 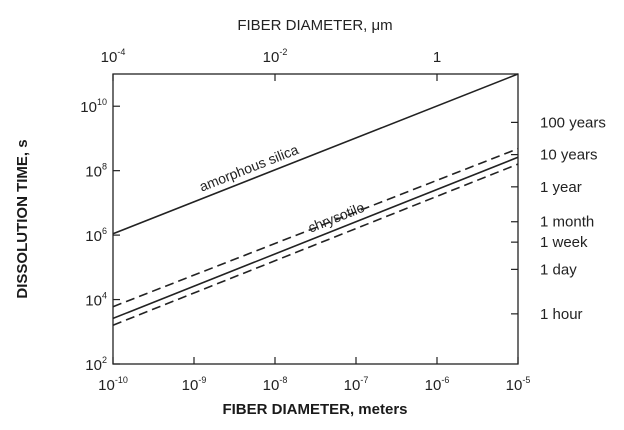 I want to click on time-tick-label: 100 years, so click(x=573, y=122).